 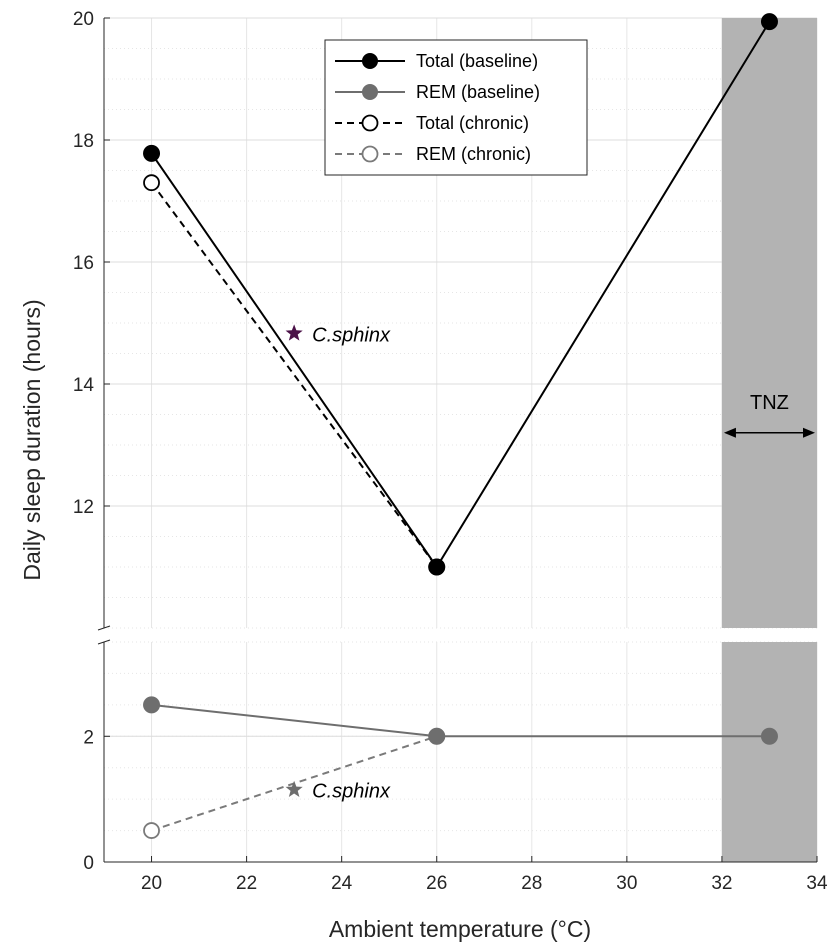 I want to click on y-tick-label: 2, so click(x=88, y=737).